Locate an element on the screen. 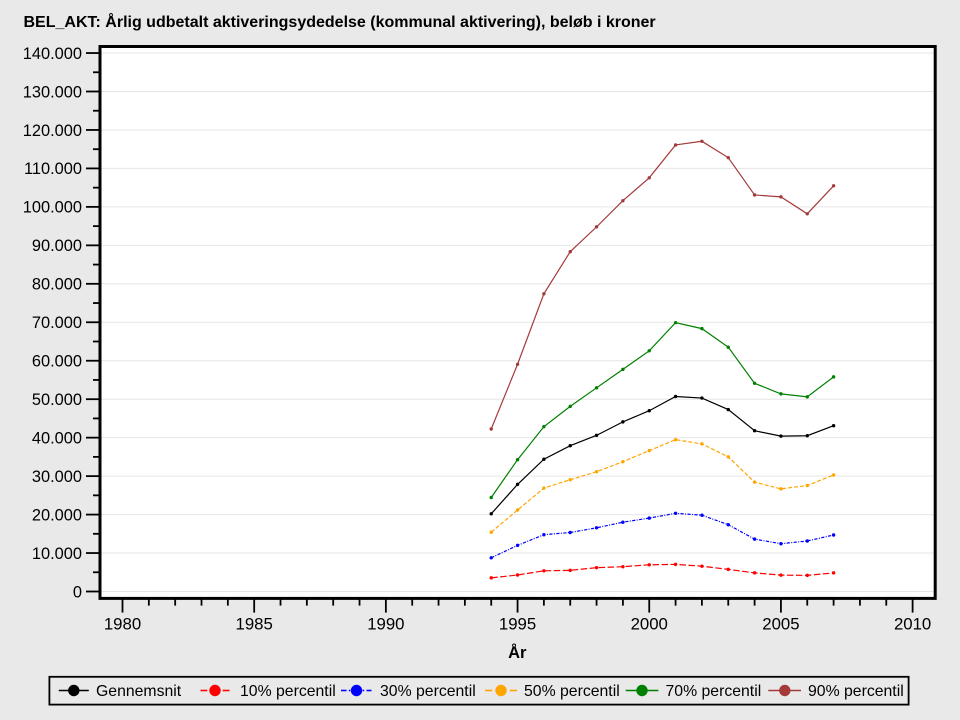  svg-text: 2005 is located at coordinates (780, 623).